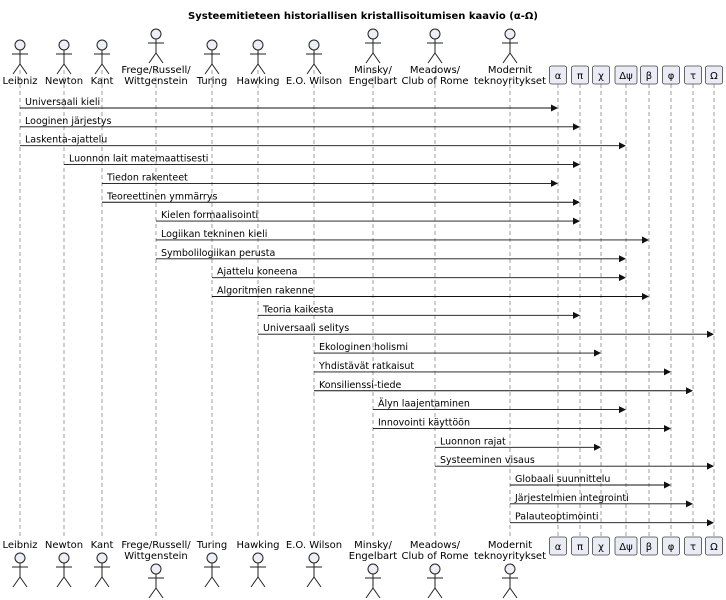 The height and width of the screenshot is (600, 726). Describe the element at coordinates (487, 460) in the screenshot. I see `message-label: Systeeminen visaus` at that location.